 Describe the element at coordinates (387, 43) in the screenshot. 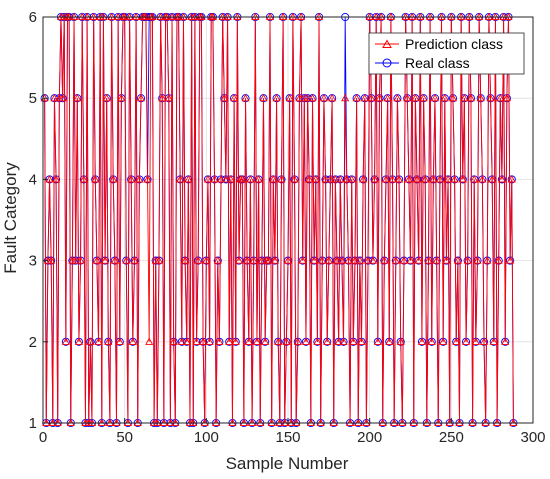

I see `legend-triangle-marker` at that location.